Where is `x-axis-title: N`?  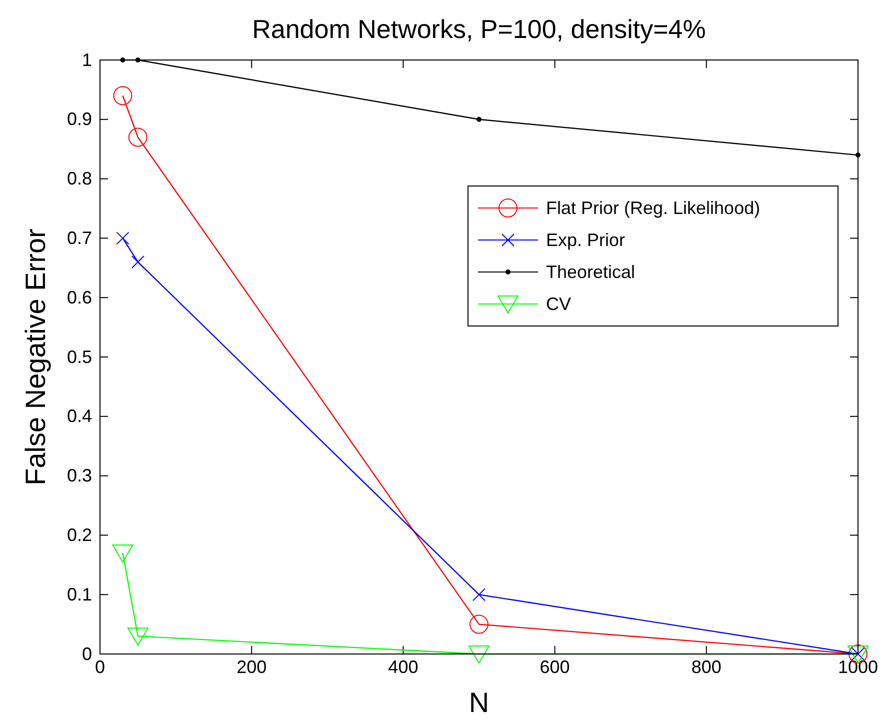 x-axis-title: N is located at coordinates (479, 702).